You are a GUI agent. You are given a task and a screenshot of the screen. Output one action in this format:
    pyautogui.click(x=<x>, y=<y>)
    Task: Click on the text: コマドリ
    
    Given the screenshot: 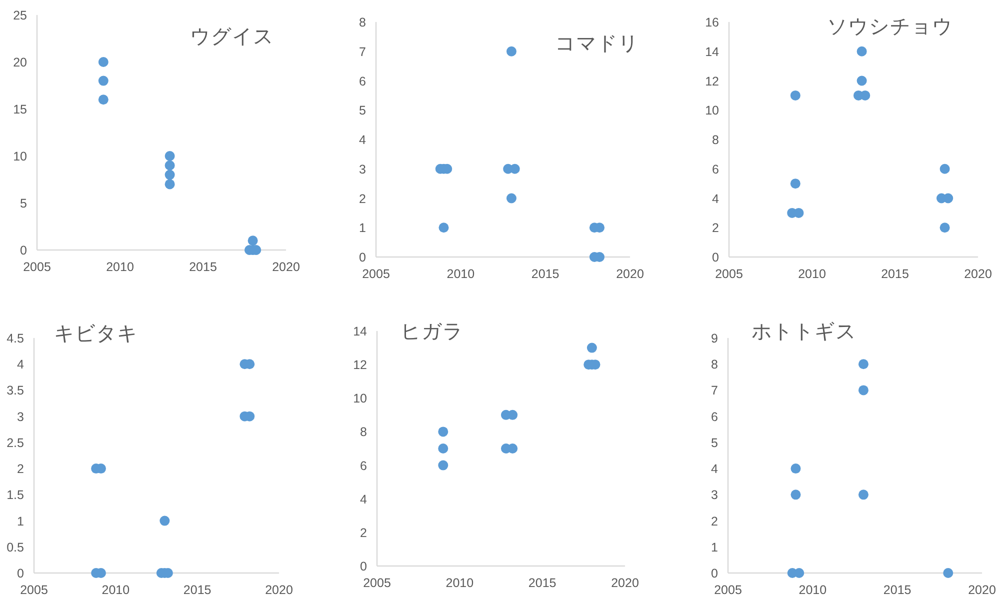 What is the action you would take?
    pyautogui.click(x=597, y=44)
    